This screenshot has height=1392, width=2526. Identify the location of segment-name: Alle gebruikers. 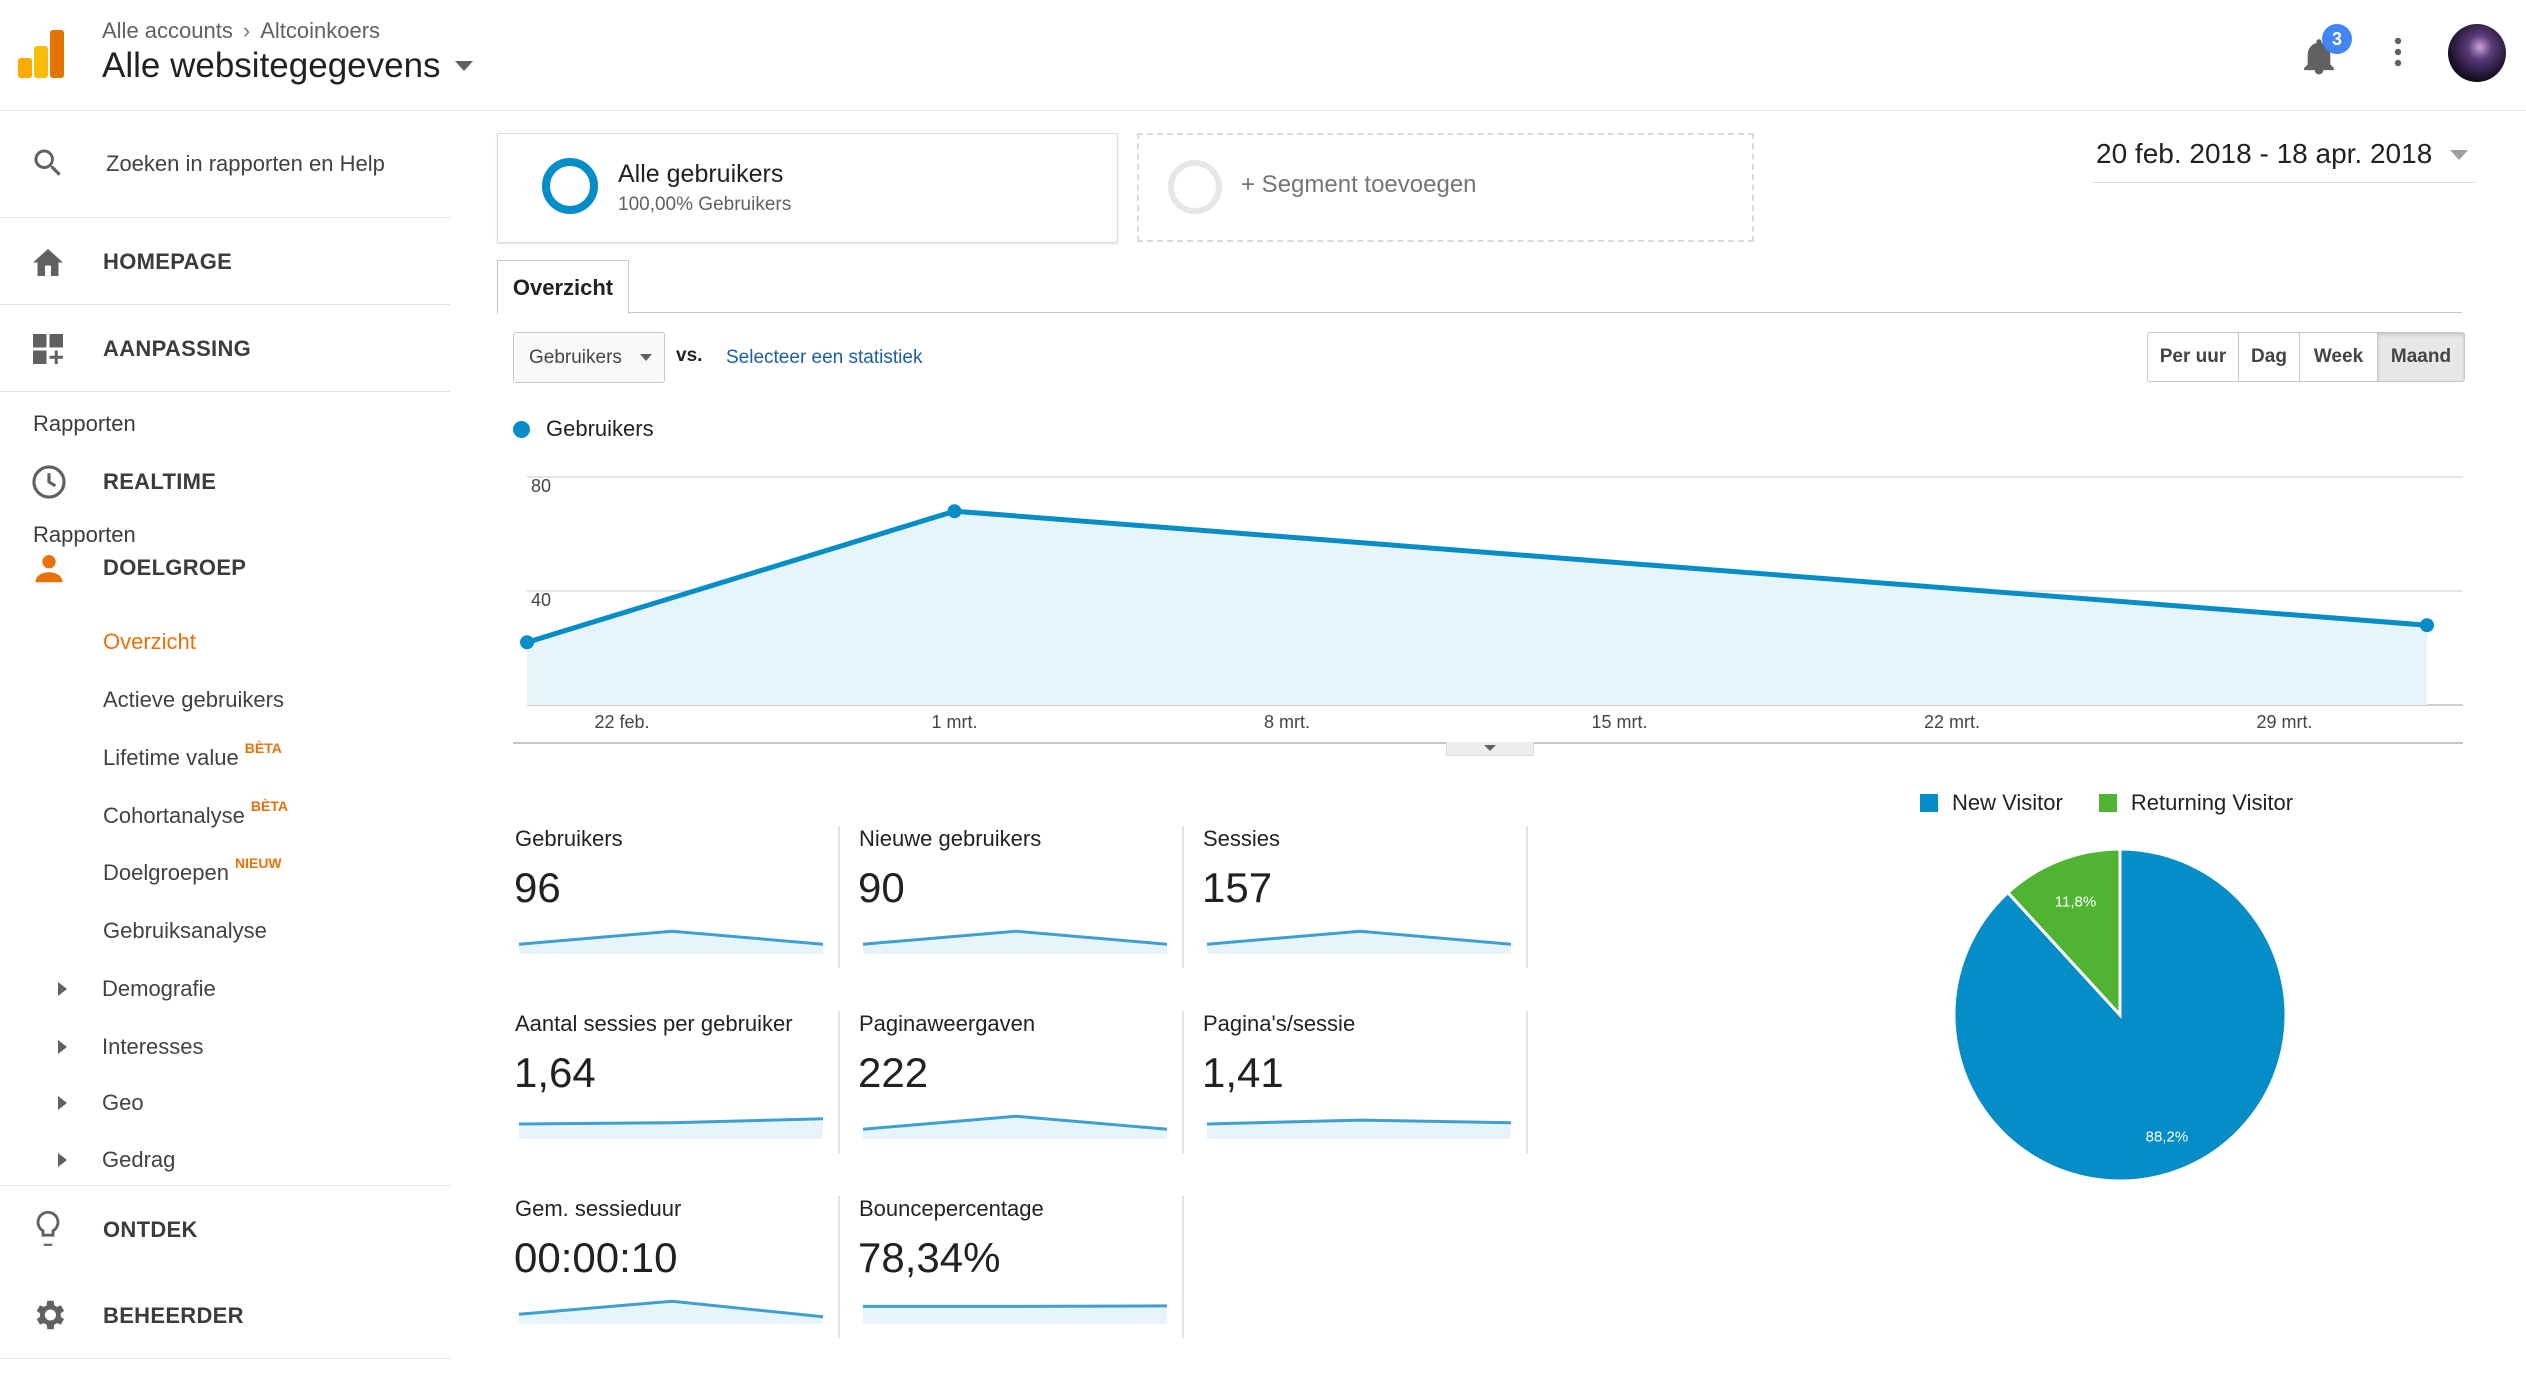
(701, 174).